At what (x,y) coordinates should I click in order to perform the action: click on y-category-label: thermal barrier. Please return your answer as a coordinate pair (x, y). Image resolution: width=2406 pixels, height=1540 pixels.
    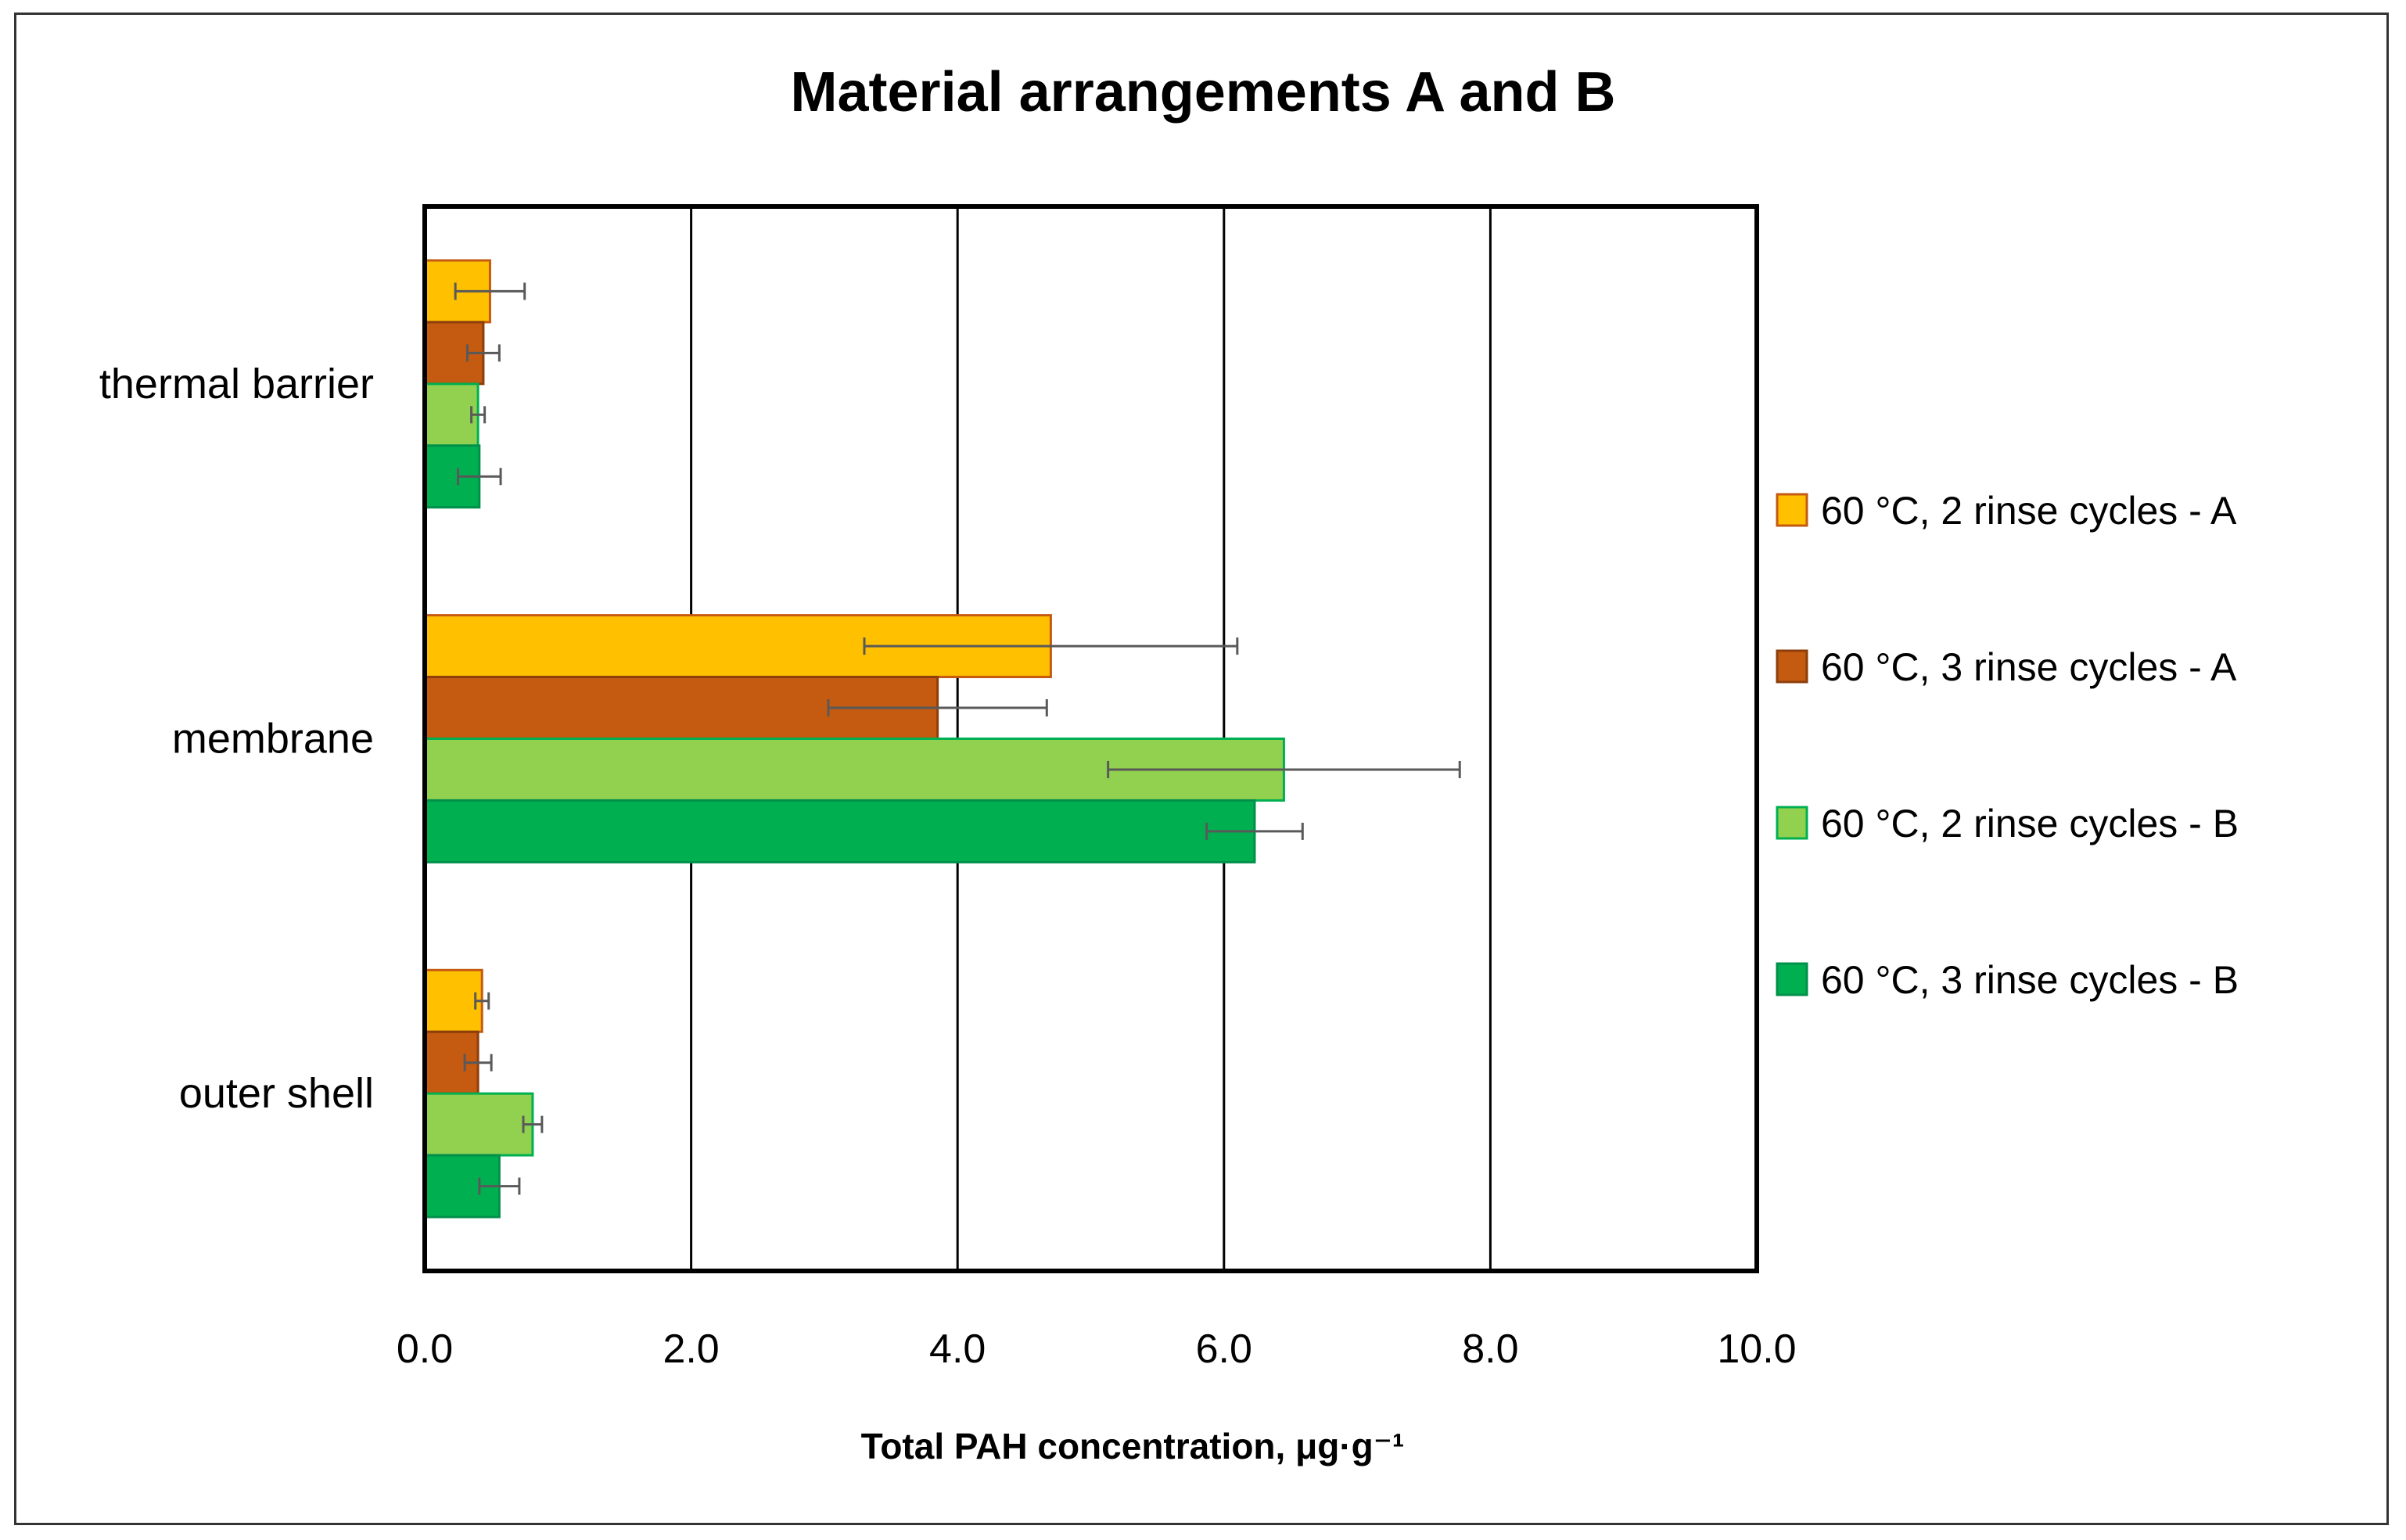
    Looking at the image, I should click on (236, 384).